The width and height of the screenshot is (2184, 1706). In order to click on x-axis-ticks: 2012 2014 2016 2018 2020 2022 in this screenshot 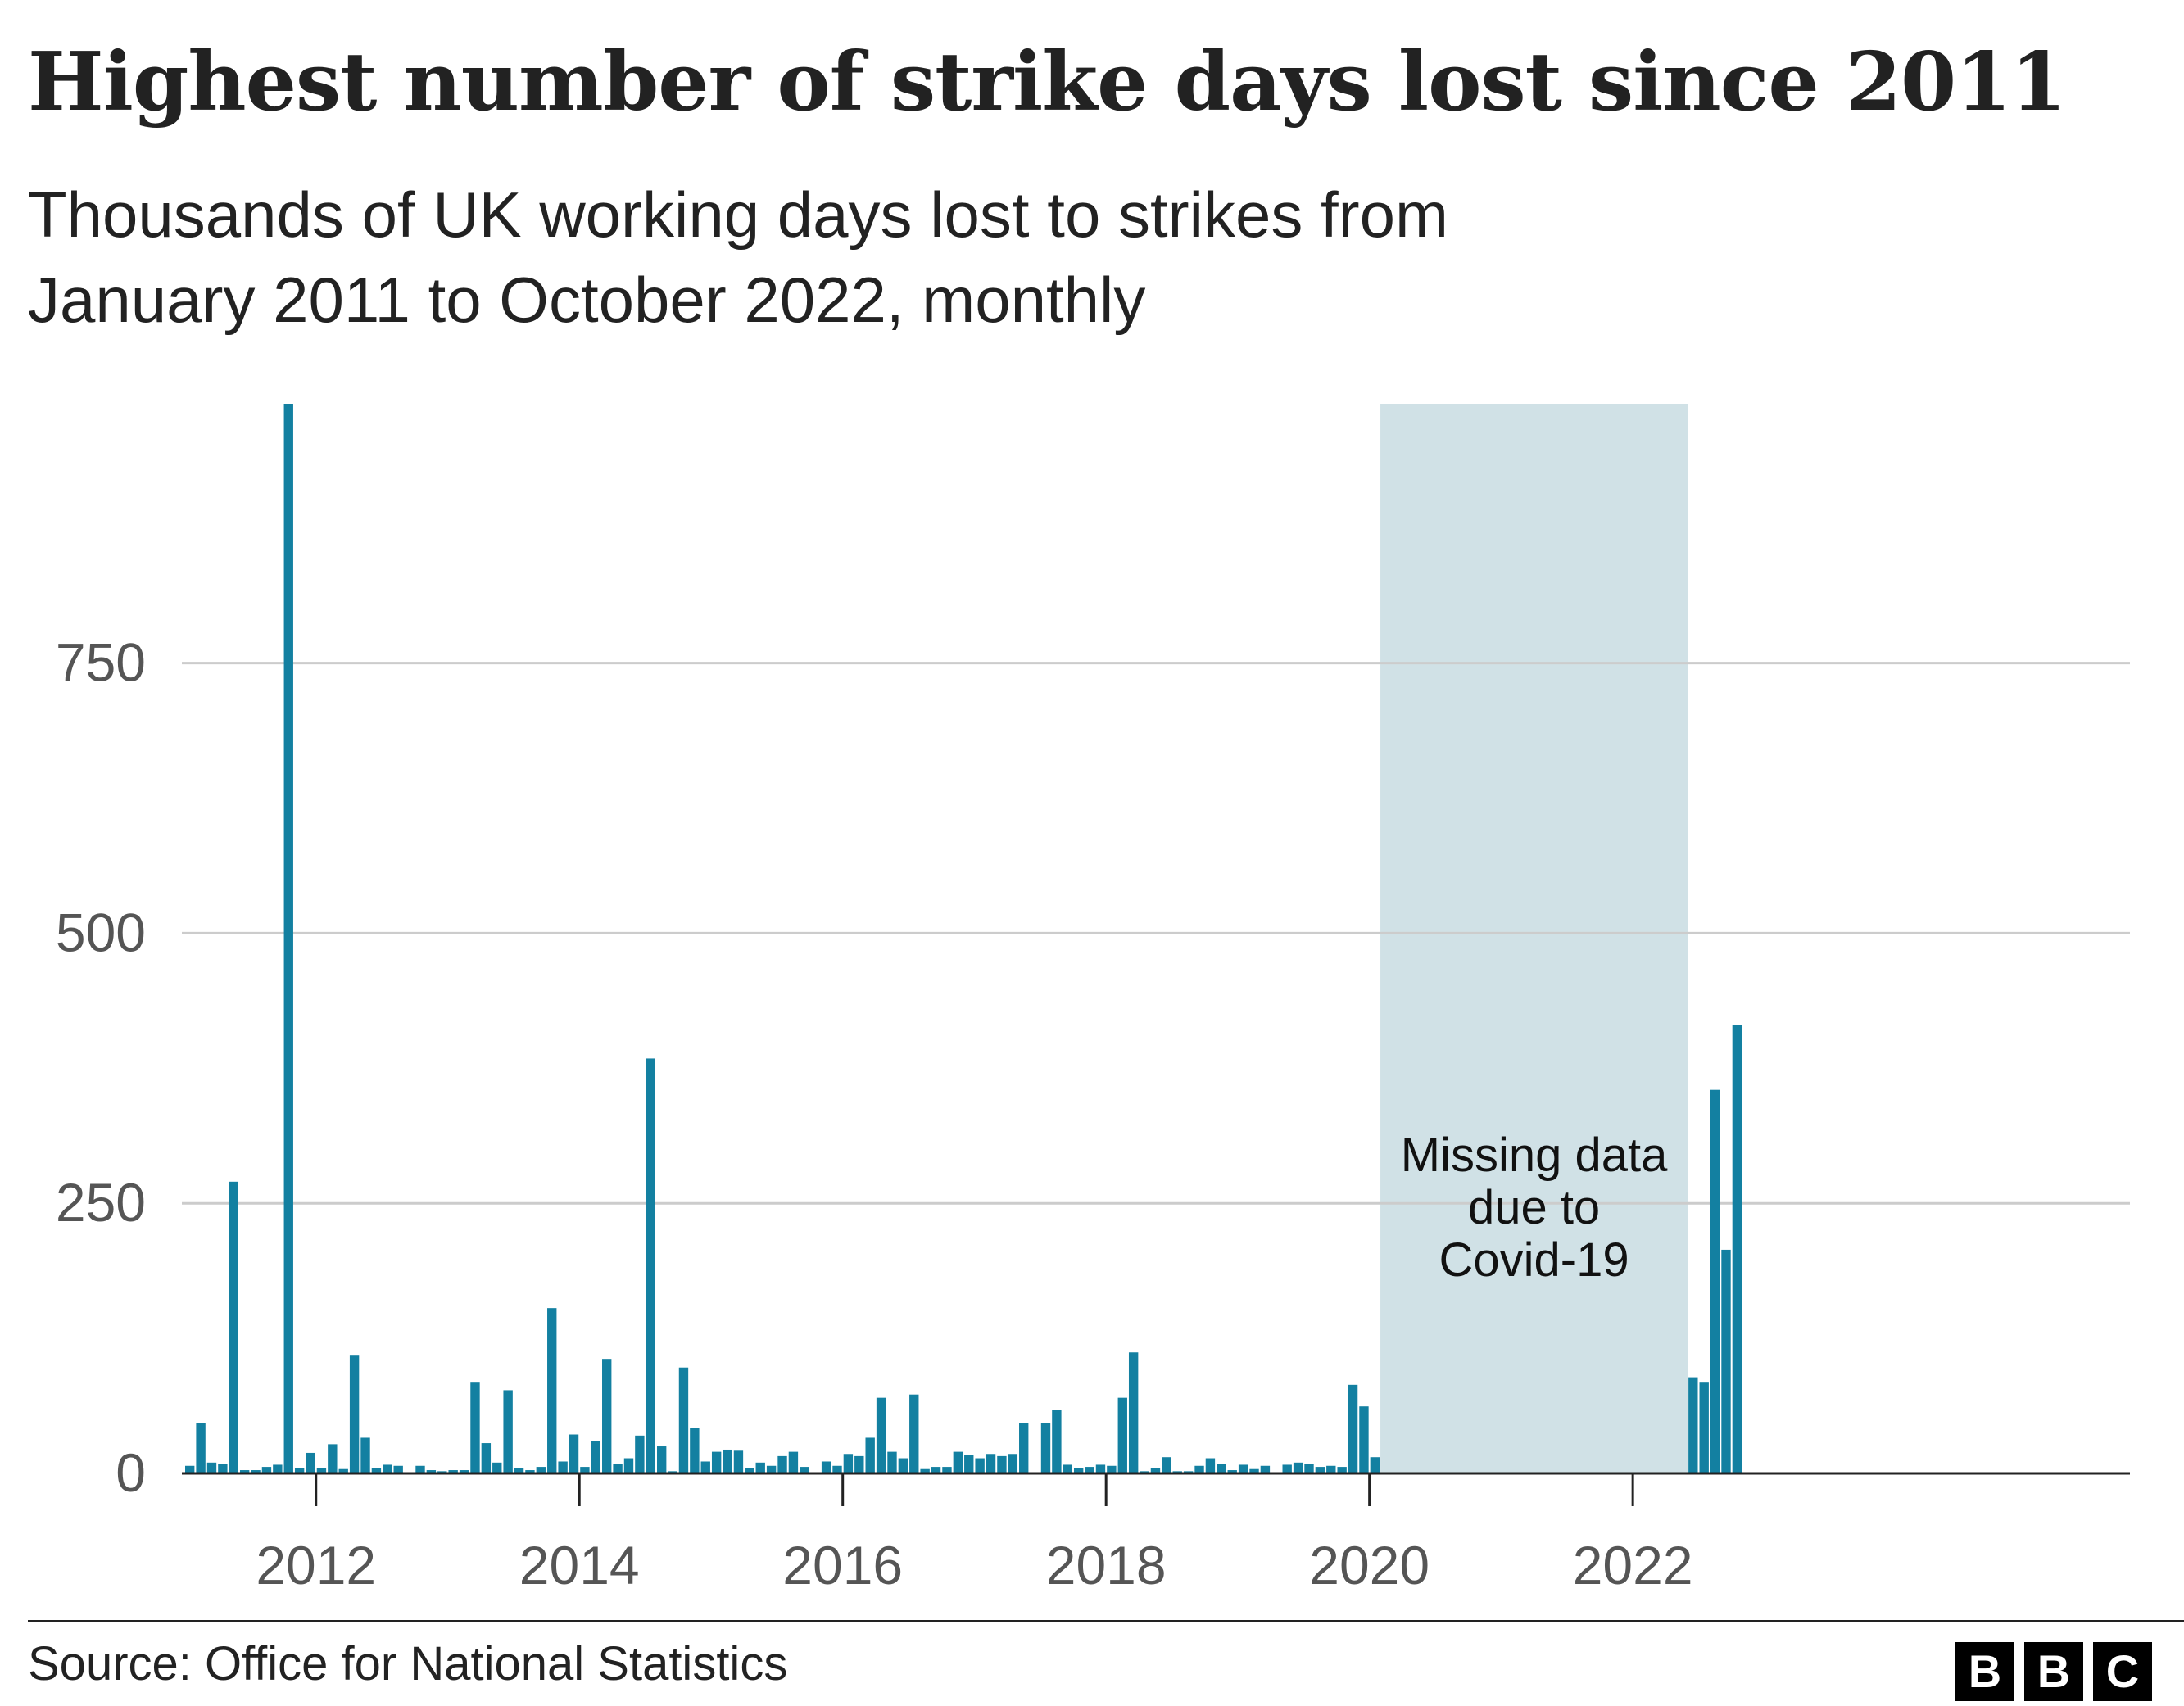, I will do `click(975, 1534)`.